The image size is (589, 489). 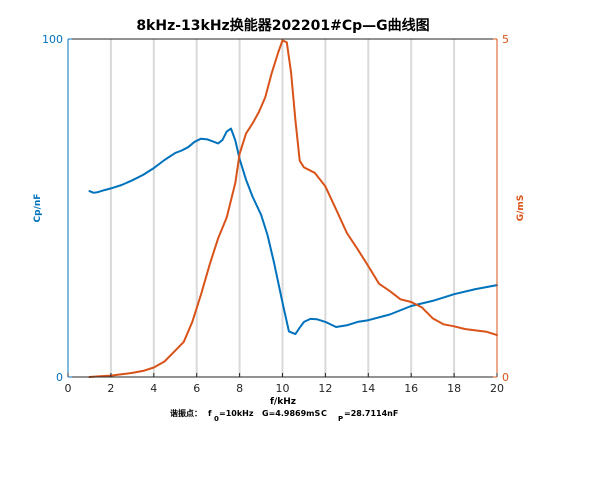 I want to click on x-axis-label: f/kHz, so click(x=283, y=402).